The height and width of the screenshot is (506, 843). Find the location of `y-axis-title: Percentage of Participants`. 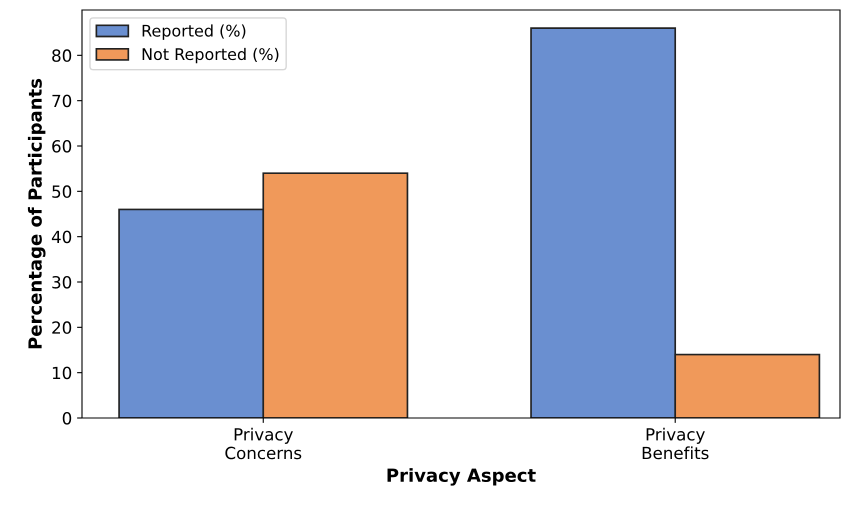

y-axis-title: Percentage of Participants is located at coordinates (37, 213).